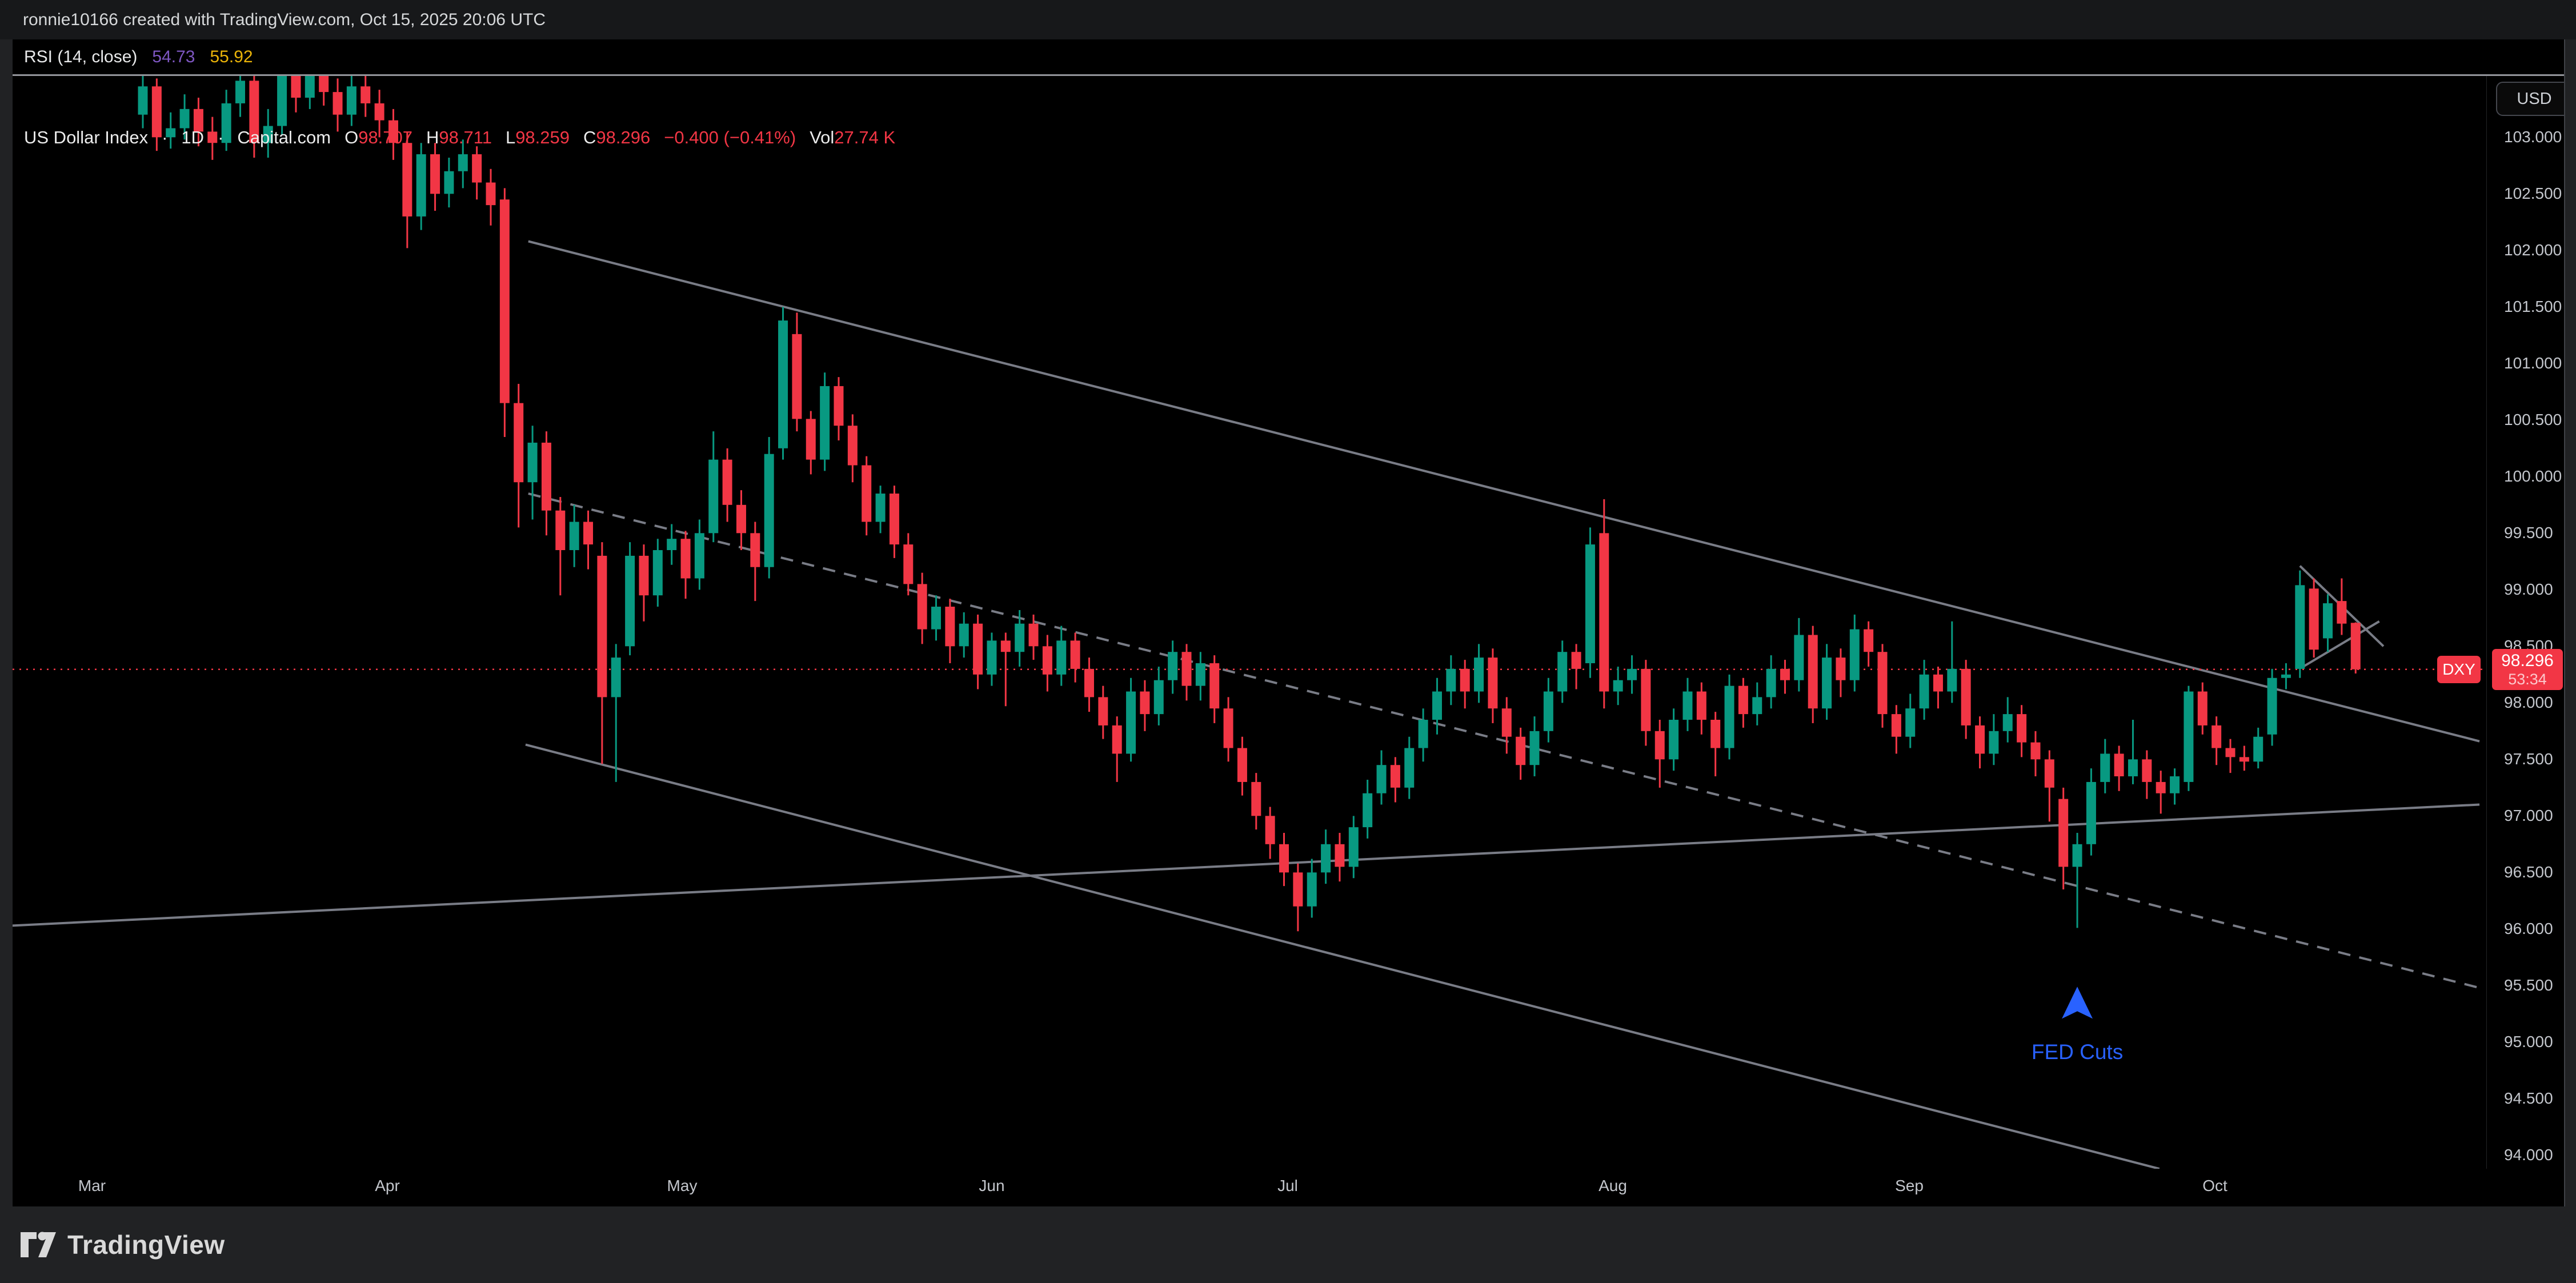 This screenshot has width=2576, height=1283. What do you see at coordinates (992, 1185) in the screenshot?
I see `month-label-jun: Jun` at bounding box center [992, 1185].